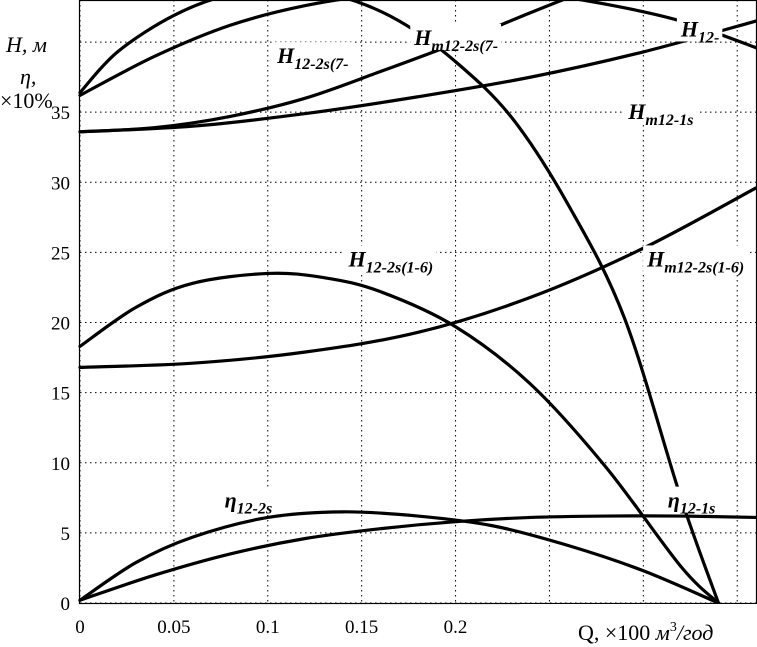 Image resolution: width=757 pixels, height=647 pixels. Describe the element at coordinates (60, 324) in the screenshot. I see `y-tick-label-4: 20` at that location.